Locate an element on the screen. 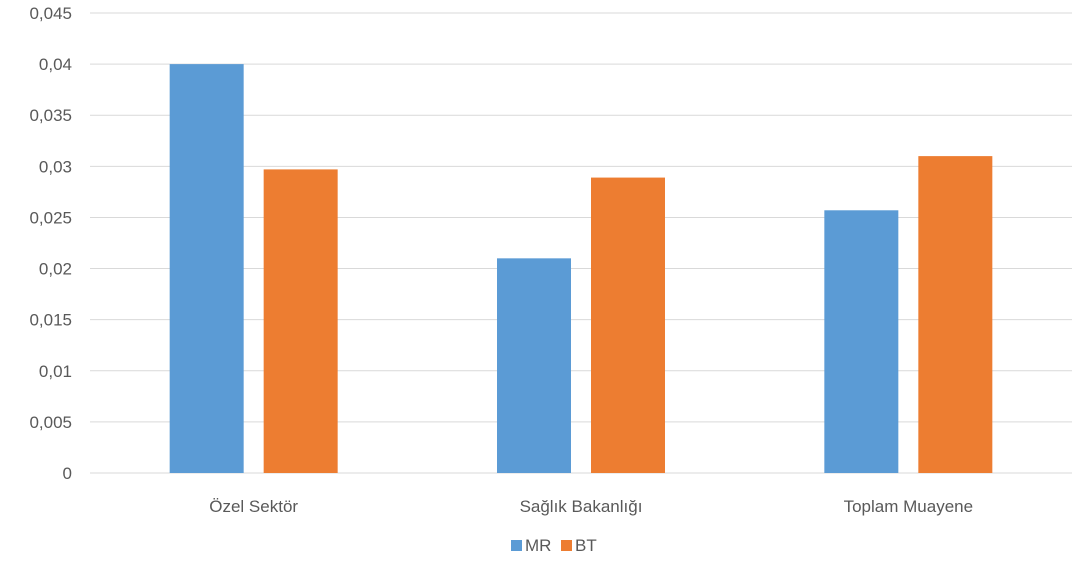  legend-label-mr: MR is located at coordinates (538, 545).